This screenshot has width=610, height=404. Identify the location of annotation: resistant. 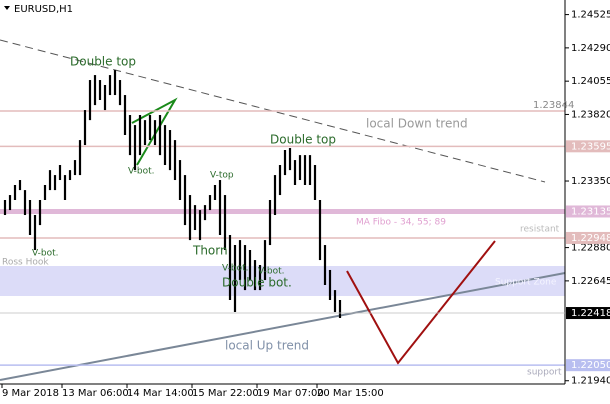
(540, 230).